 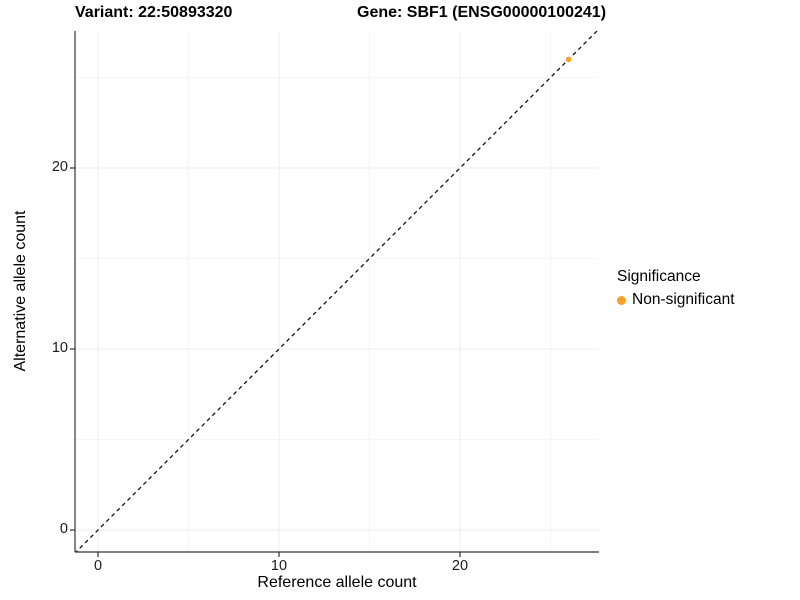 I want to click on legend-dot-icon, so click(x=621, y=300).